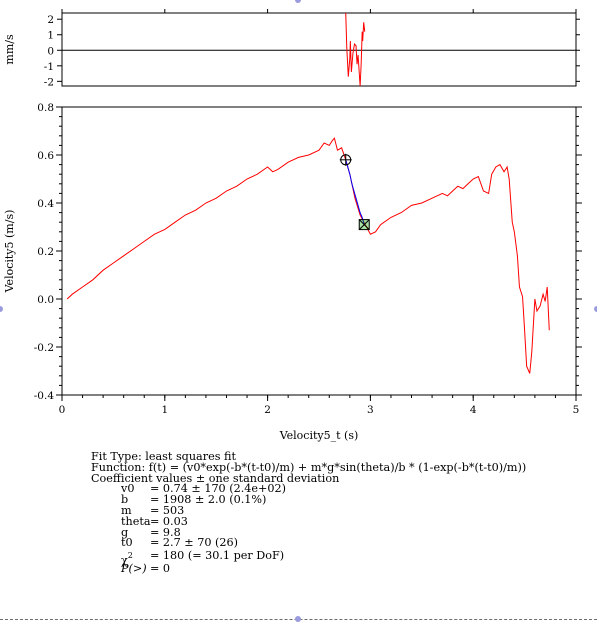  What do you see at coordinates (218, 489) in the screenshot?
I see `coefficient-value: = 0.74 ± 170 (2.4e+02)` at bounding box center [218, 489].